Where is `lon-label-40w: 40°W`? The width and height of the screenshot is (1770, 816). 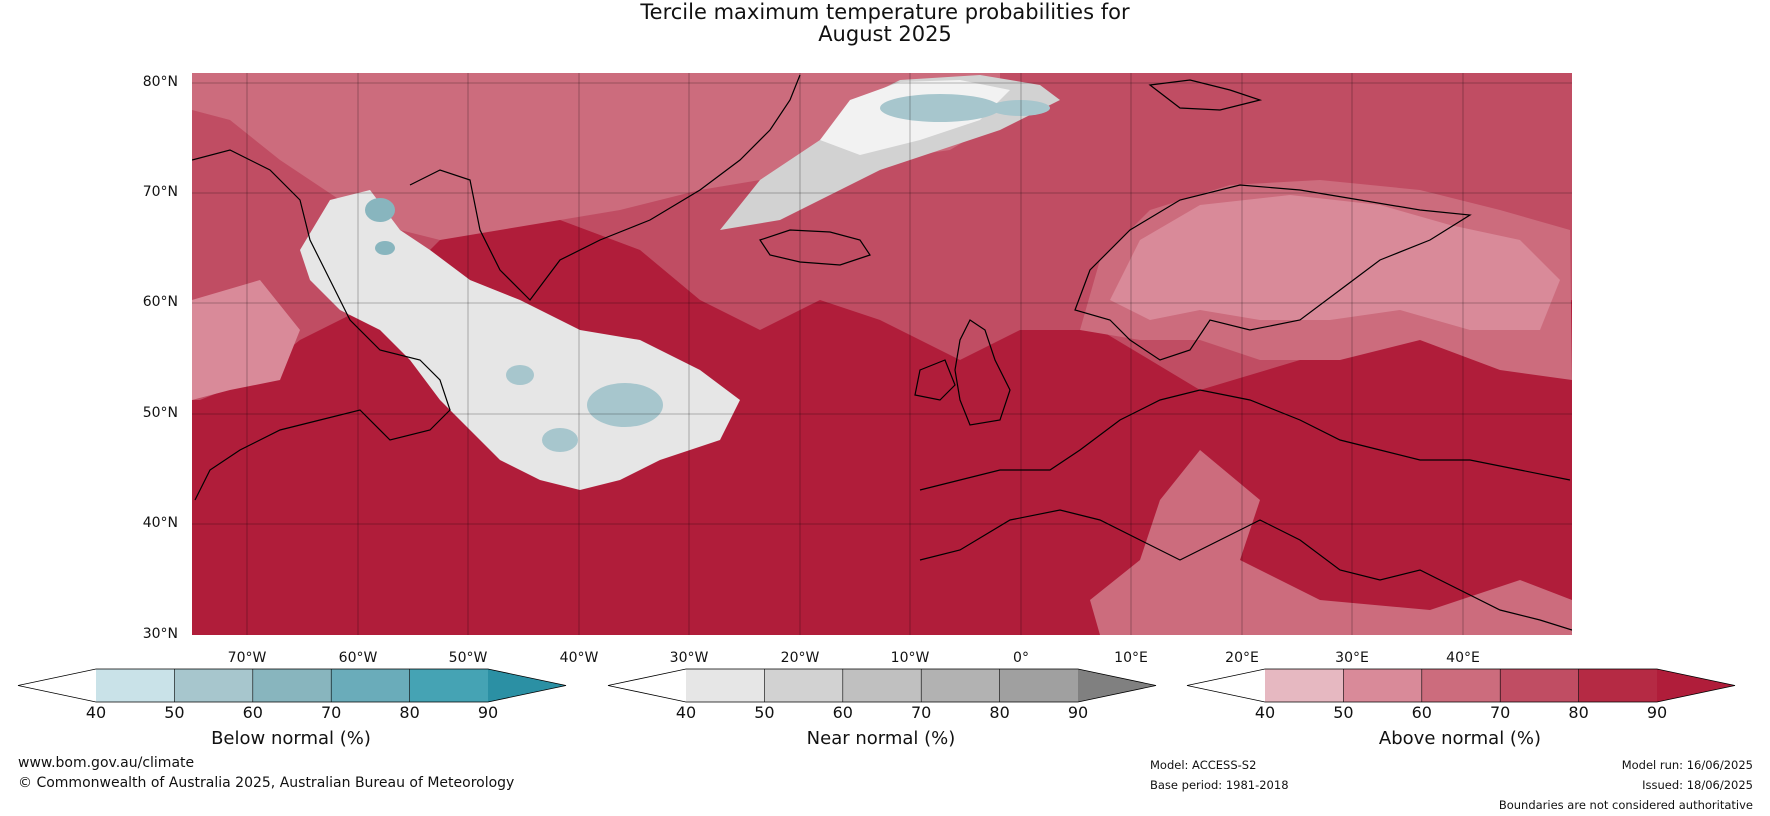
lon-label-40w: 40°W is located at coordinates (579, 658).